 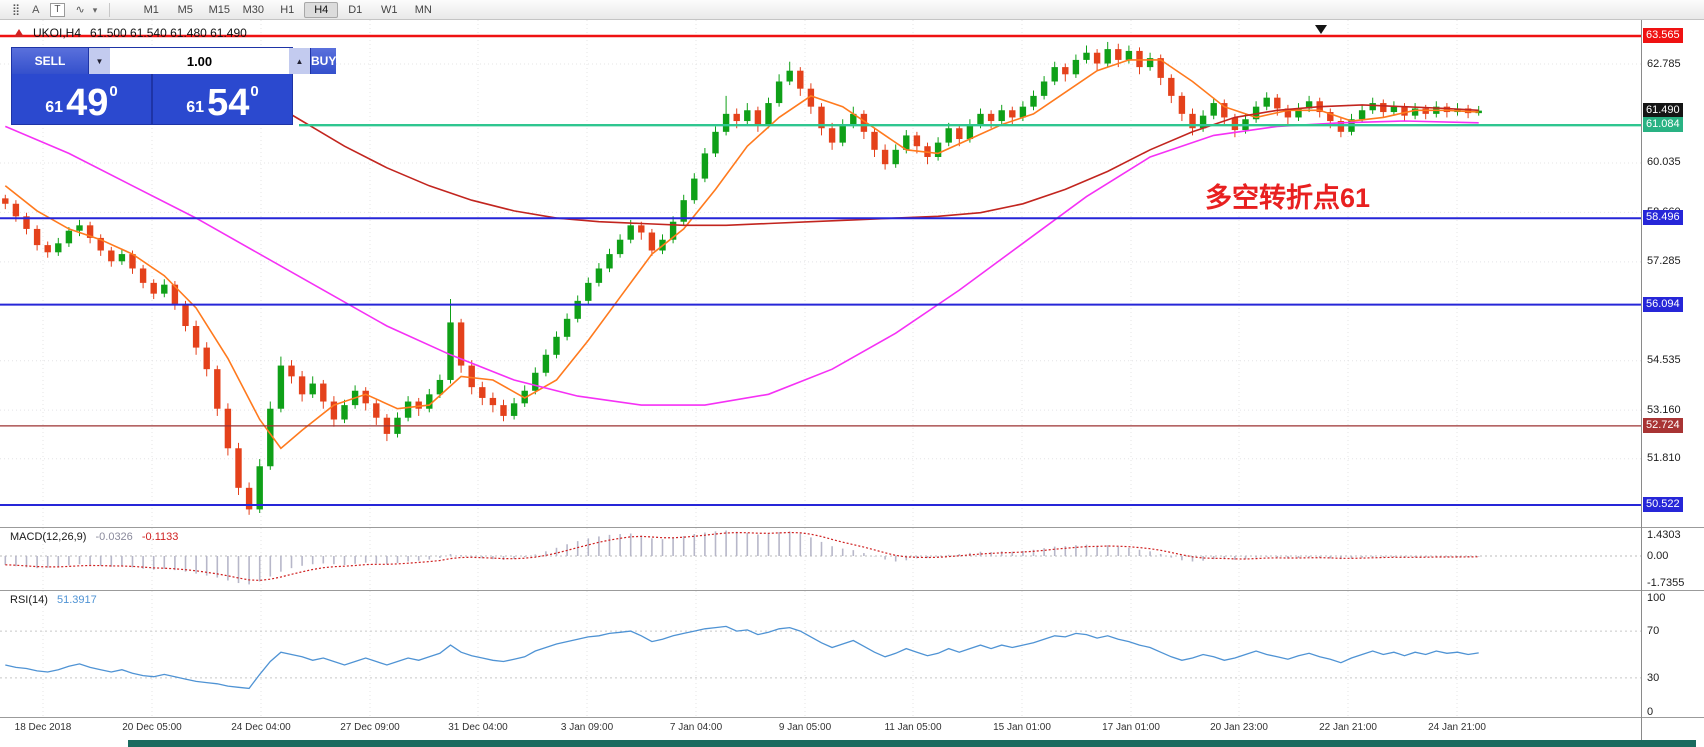 I want to click on rsi-label: RSI(14) 51.3917, so click(x=56, y=600).